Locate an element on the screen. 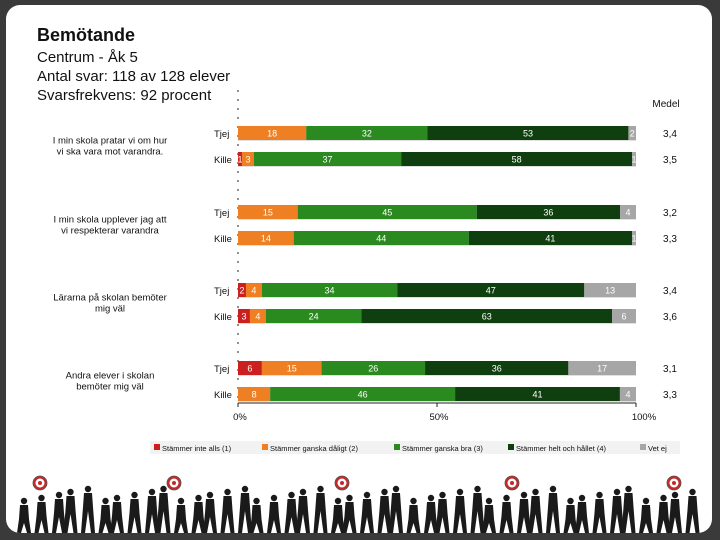 This screenshot has height=540, width=720. segment-label: 47 is located at coordinates (491, 291).